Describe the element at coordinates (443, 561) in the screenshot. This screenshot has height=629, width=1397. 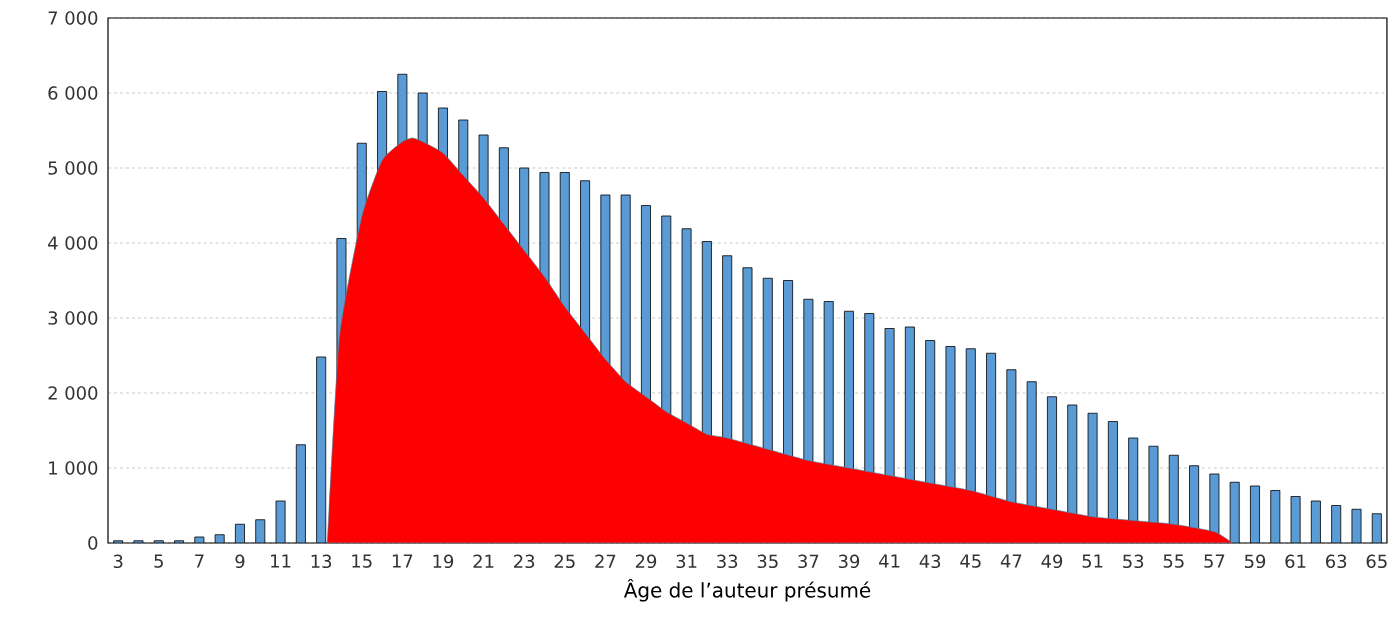
I see `x-tick-label: 19` at that location.